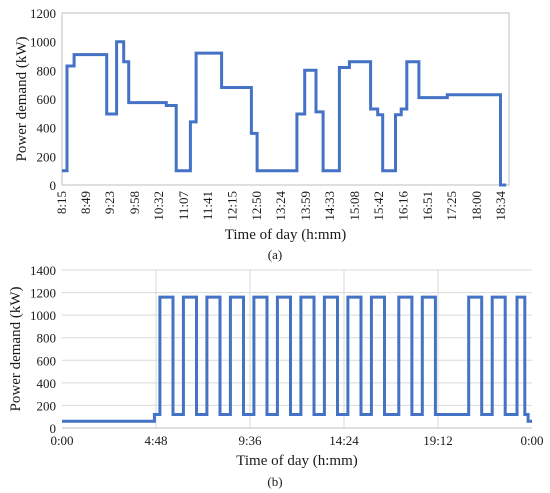  Describe the element at coordinates (43, 270) in the screenshot. I see `y-tick-label: 1400` at that location.